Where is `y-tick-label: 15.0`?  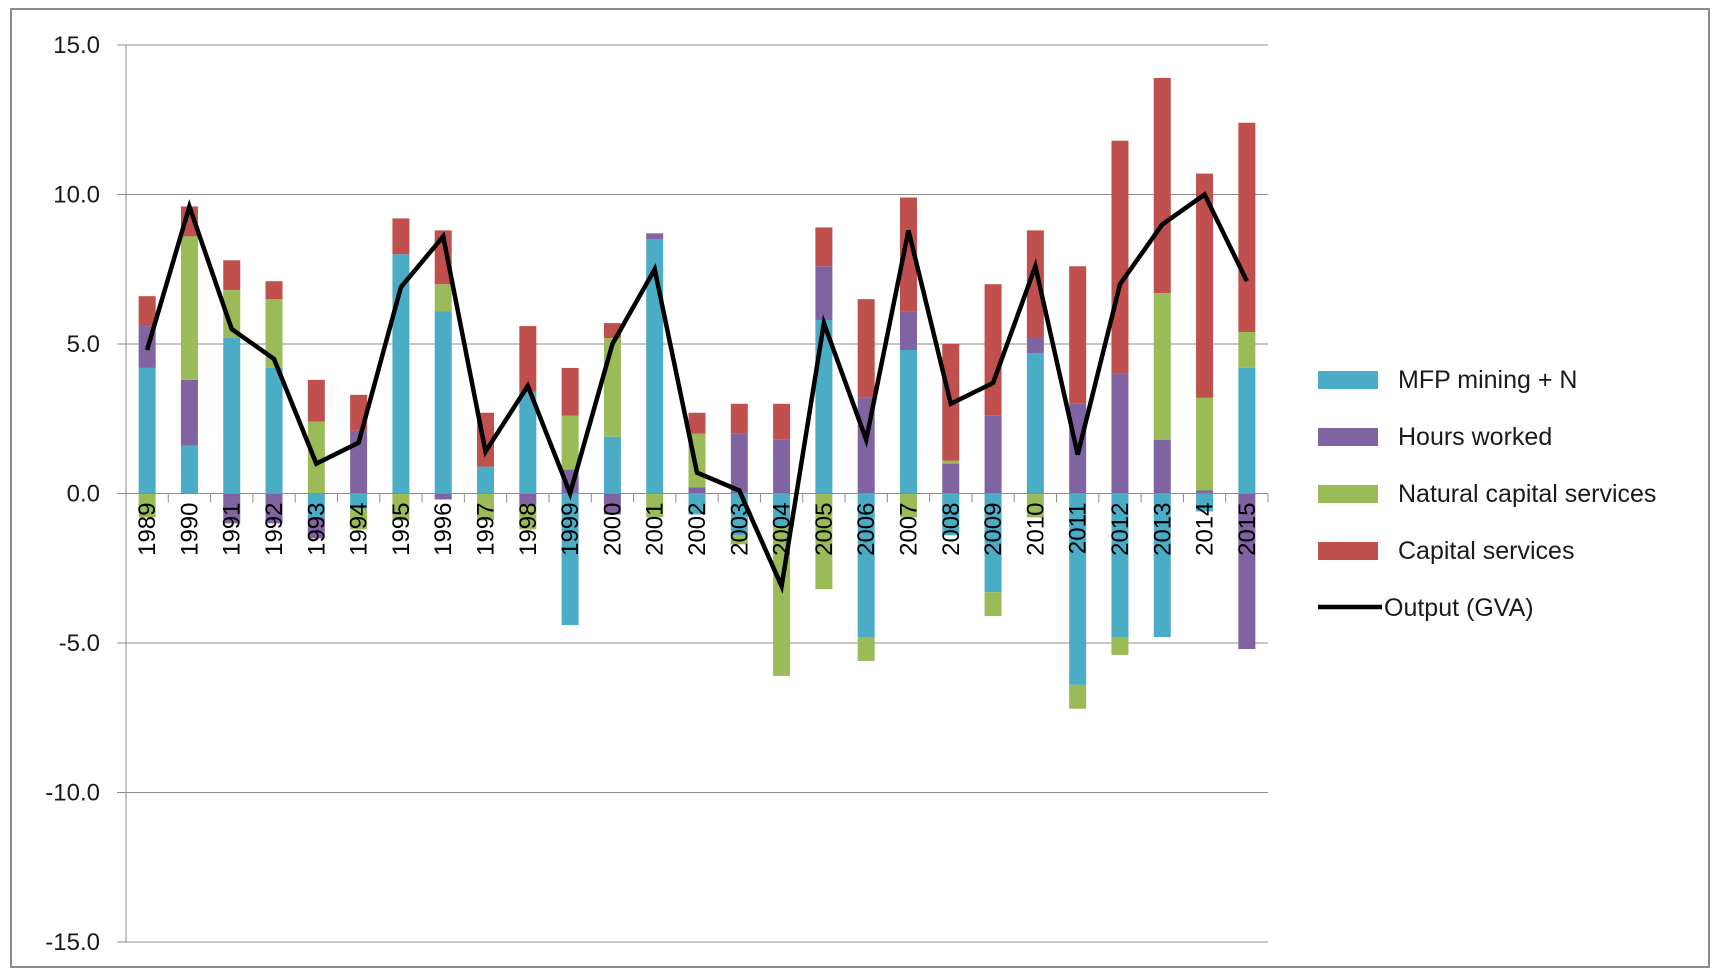 y-tick-label: 15.0 is located at coordinates (76, 45).